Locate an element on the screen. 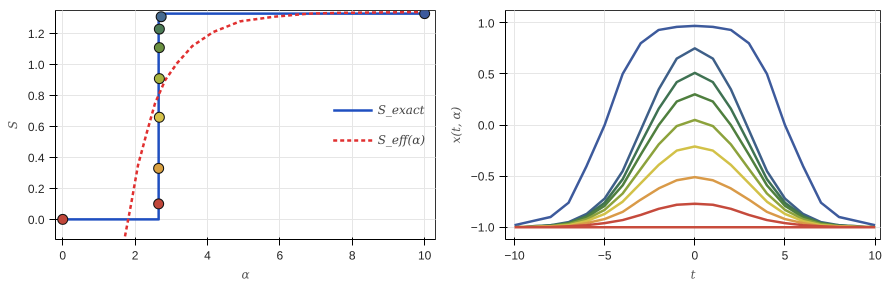 This screenshot has width=894, height=286. x-tick-label: 8 is located at coordinates (352, 255).